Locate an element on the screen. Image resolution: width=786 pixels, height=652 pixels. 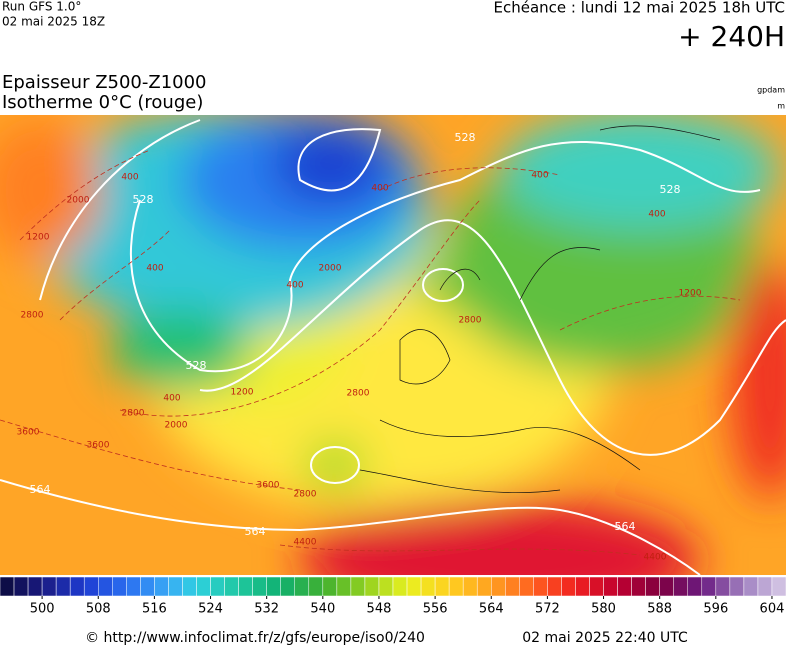
valid-time: Echéance : lundi 12 mai 2025 18h UTC is located at coordinates (640, 8).